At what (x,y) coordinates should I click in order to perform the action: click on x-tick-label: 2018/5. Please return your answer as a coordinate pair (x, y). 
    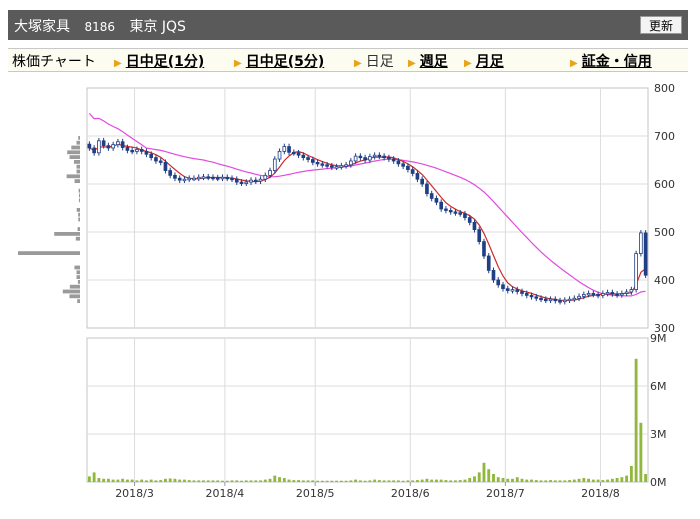
    Looking at the image, I should click on (315, 493).